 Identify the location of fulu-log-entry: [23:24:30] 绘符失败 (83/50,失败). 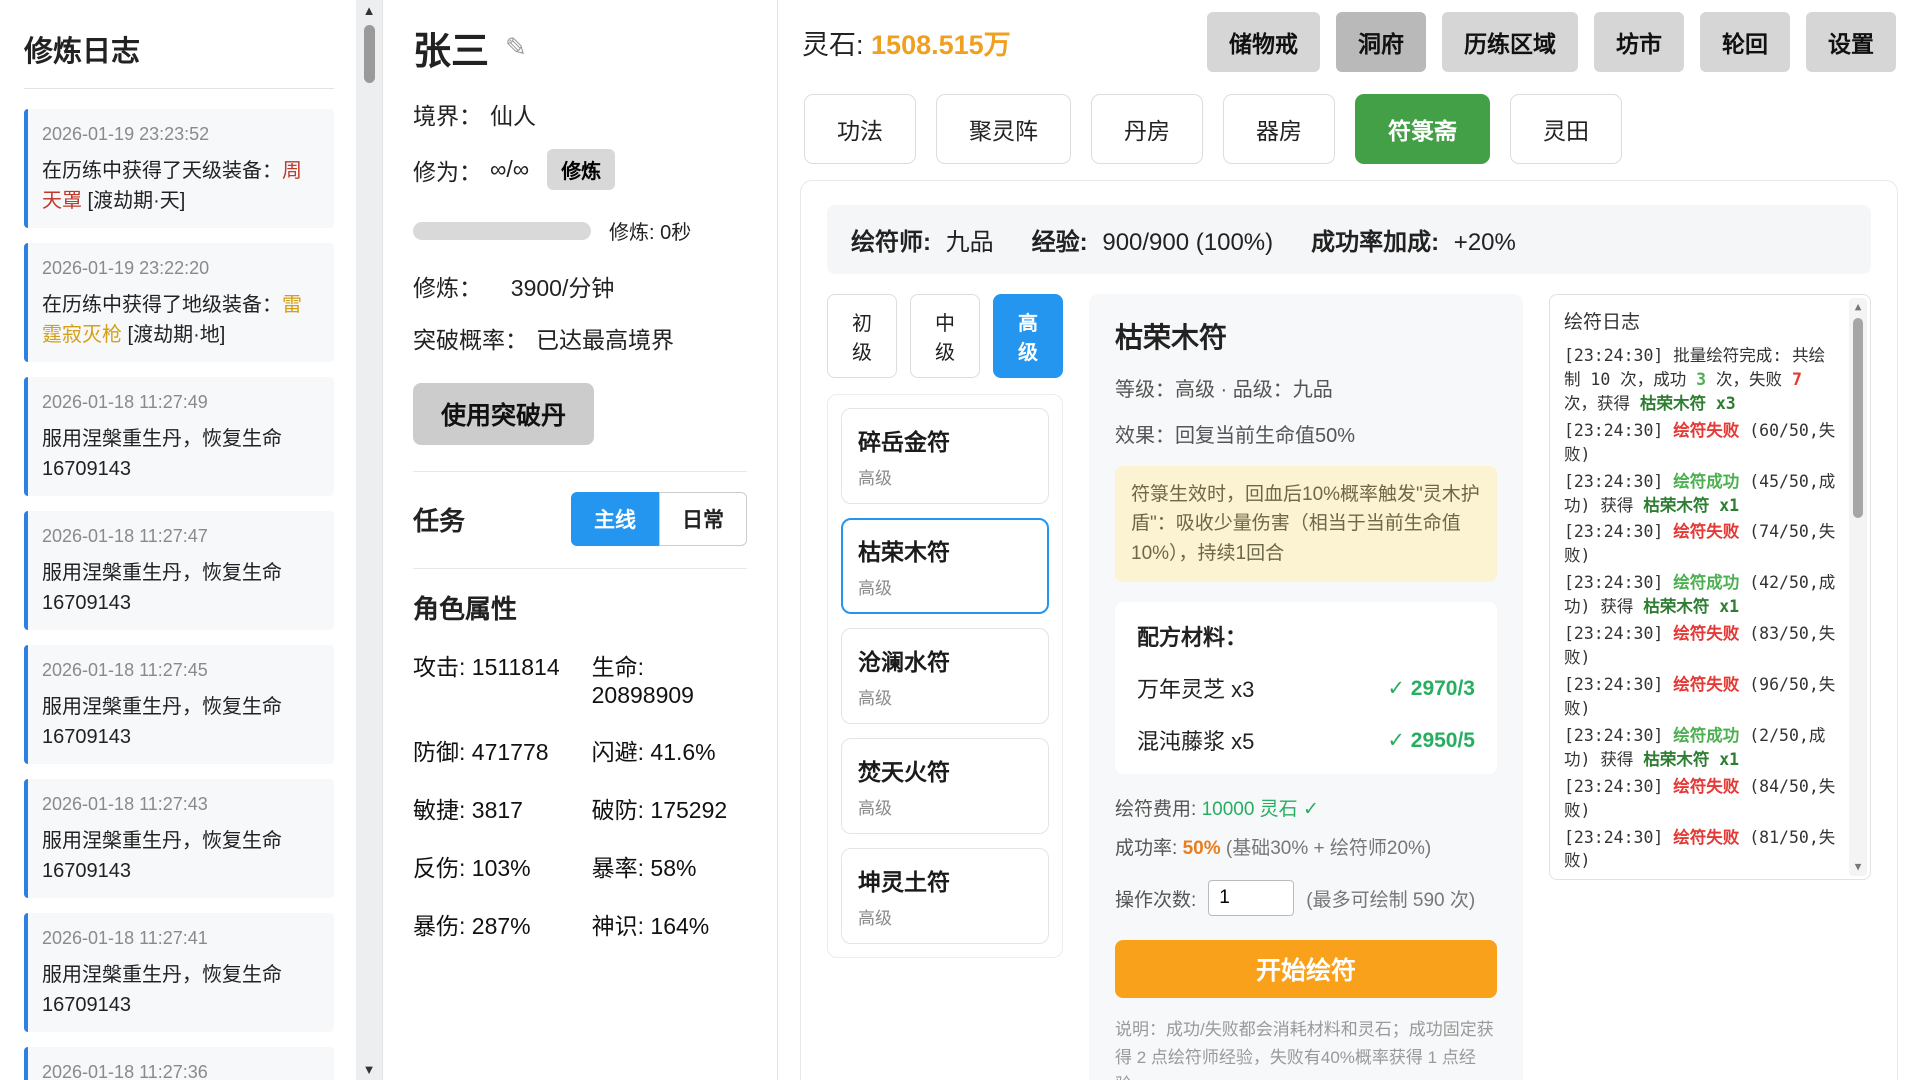
(1702, 646).